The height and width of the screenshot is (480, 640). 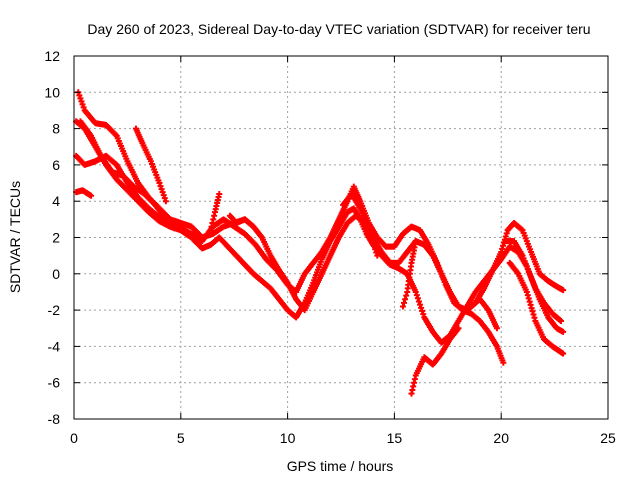 What do you see at coordinates (54, 346) in the screenshot?
I see `y-tick-label: -4` at bounding box center [54, 346].